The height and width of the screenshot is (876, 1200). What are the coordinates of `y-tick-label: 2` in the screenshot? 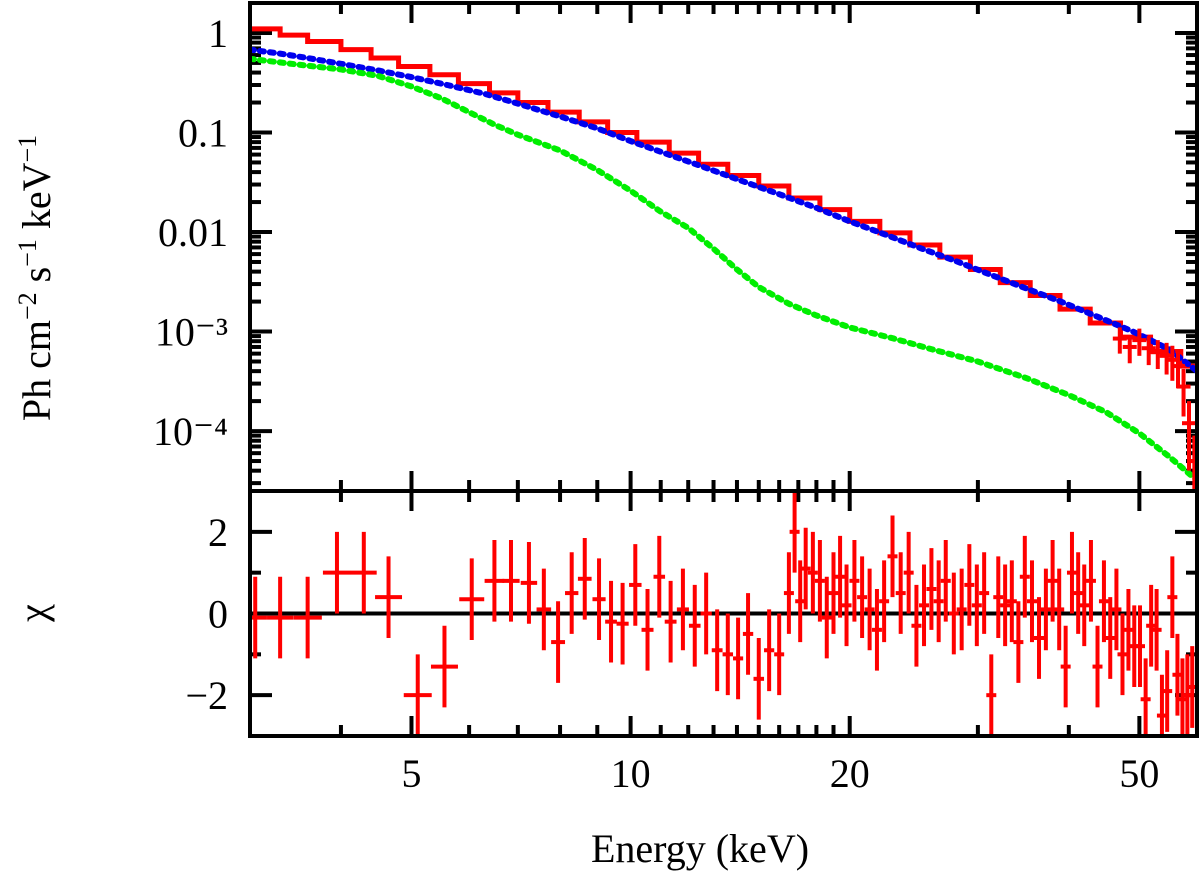 It's located at (218, 532).